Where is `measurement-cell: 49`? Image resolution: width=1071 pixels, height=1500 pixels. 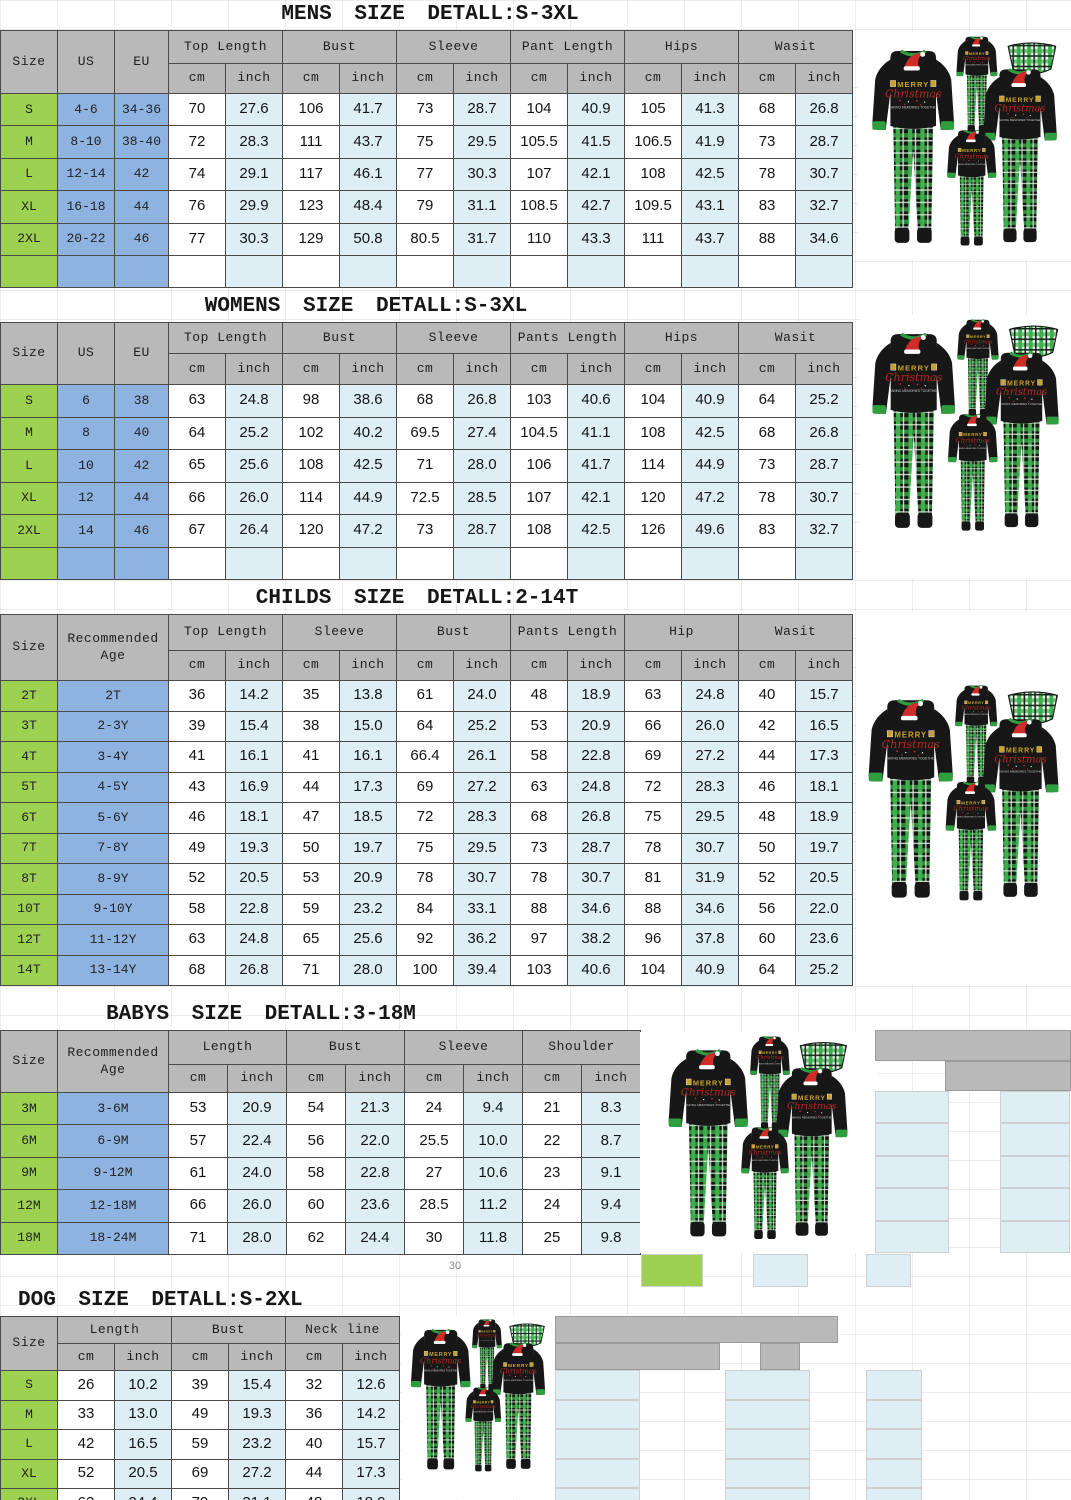 measurement-cell: 49 is located at coordinates (200, 1414).